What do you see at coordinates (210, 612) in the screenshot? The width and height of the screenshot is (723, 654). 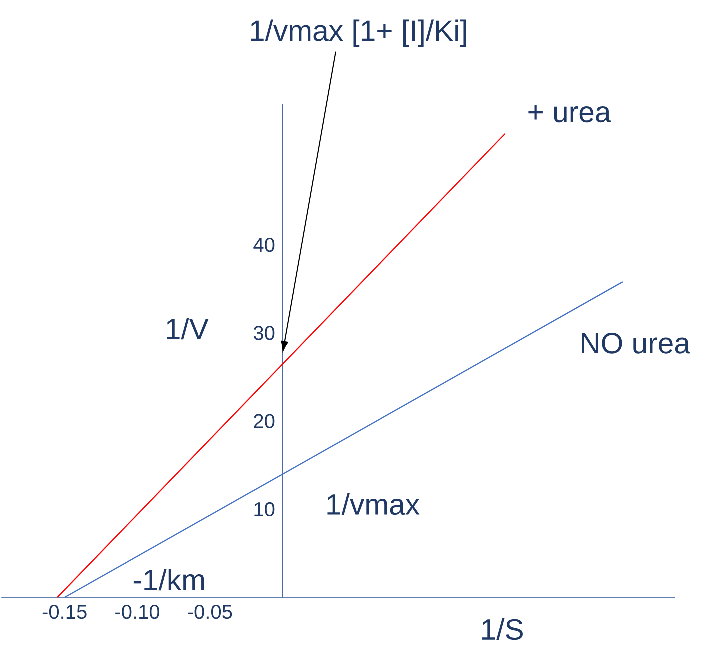 I see `x-tick-label: -0.05` at bounding box center [210, 612].